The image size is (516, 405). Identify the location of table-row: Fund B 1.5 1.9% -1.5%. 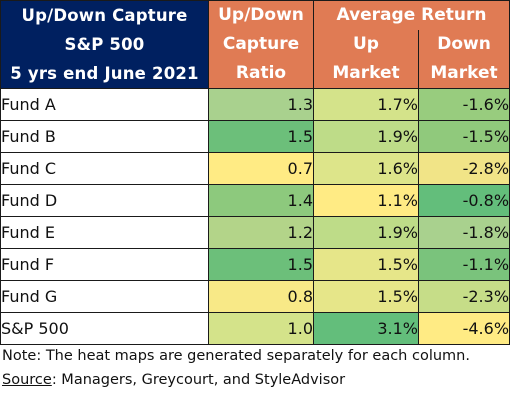
(255, 136).